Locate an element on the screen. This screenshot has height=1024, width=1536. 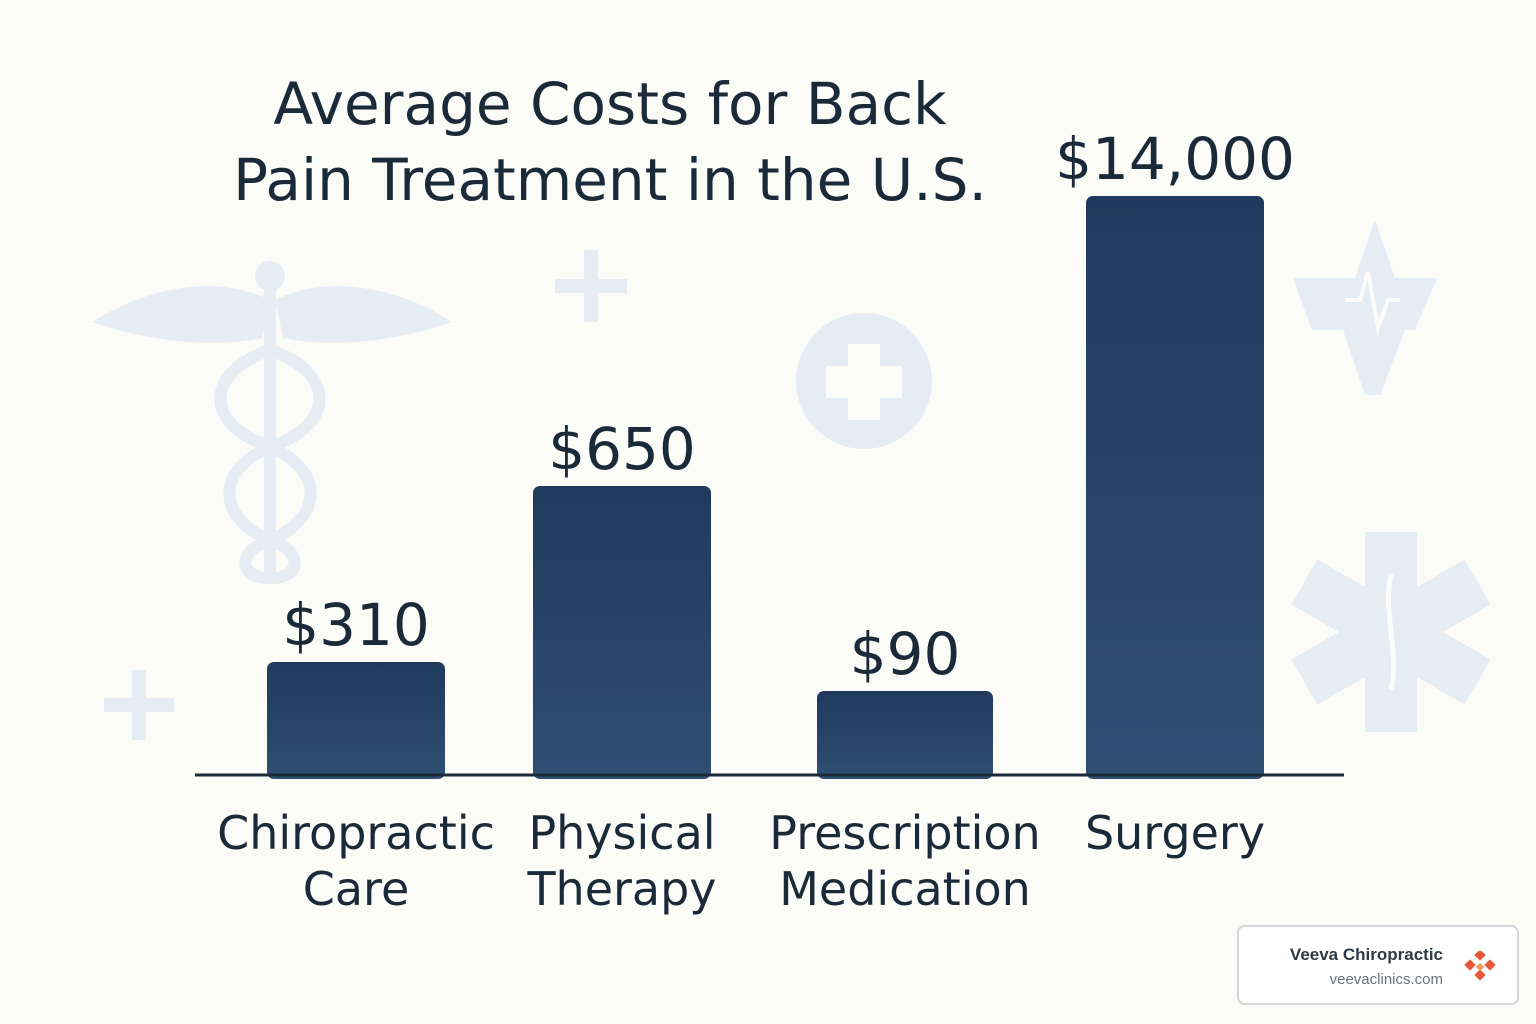
star-of-life-icon is located at coordinates (1391, 632).